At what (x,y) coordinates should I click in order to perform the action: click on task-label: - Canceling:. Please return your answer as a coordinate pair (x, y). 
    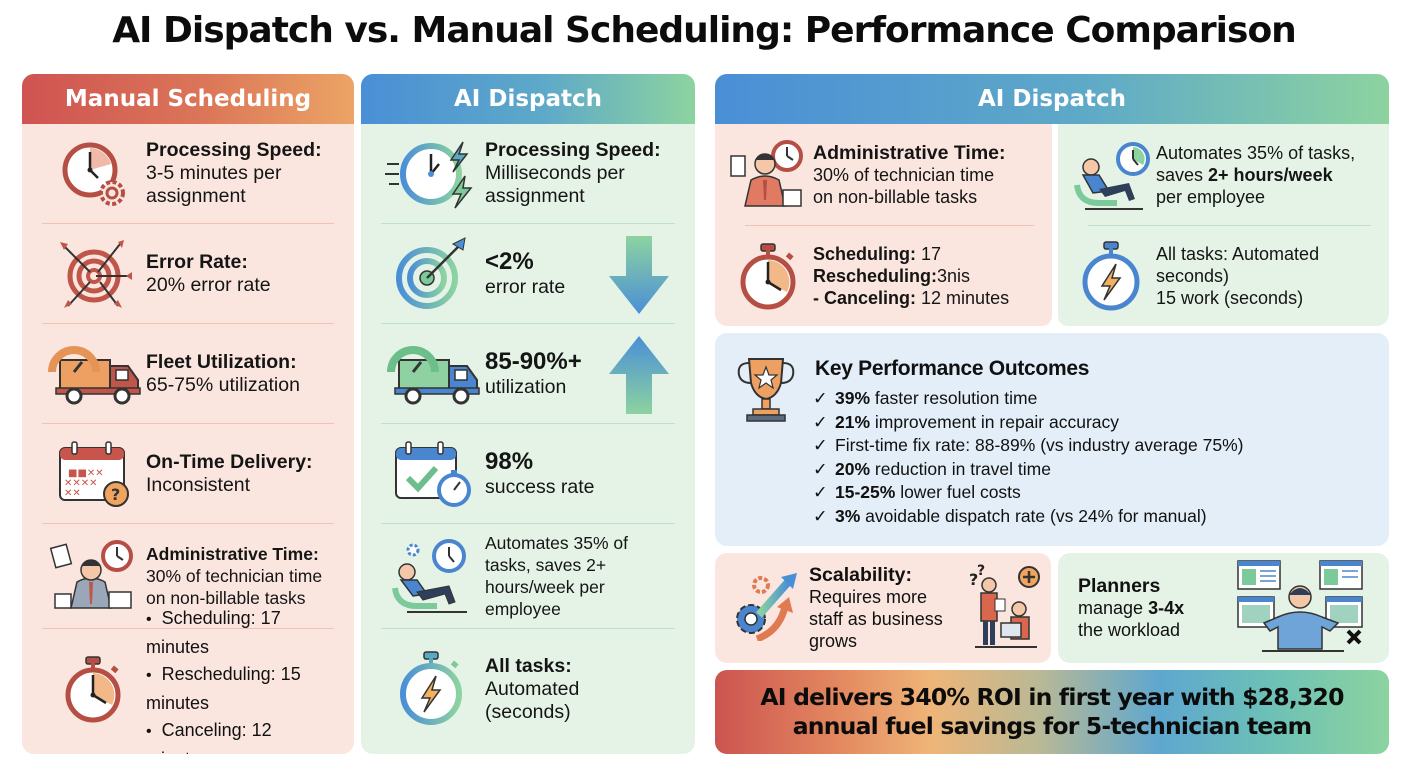
    Looking at the image, I should click on (865, 297).